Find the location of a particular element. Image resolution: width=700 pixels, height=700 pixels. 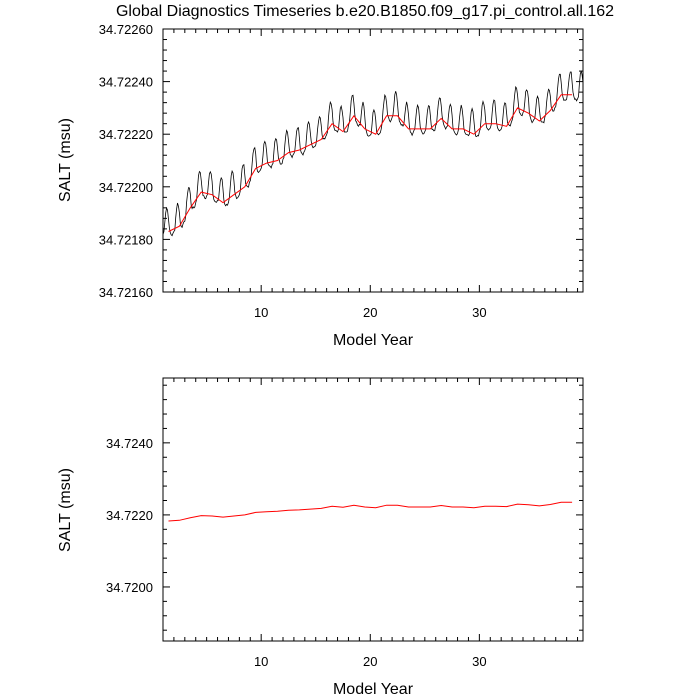

top-x-tick-label: 10 is located at coordinates (261, 312).